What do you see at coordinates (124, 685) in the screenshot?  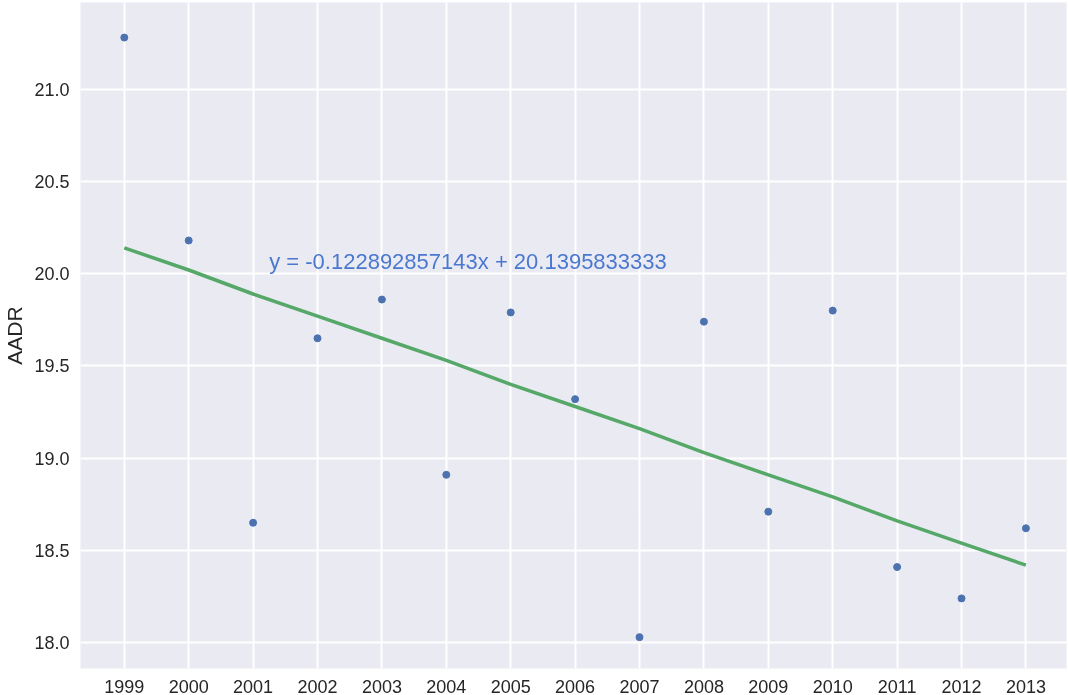 I see `x-tick-label: 1999` at bounding box center [124, 685].